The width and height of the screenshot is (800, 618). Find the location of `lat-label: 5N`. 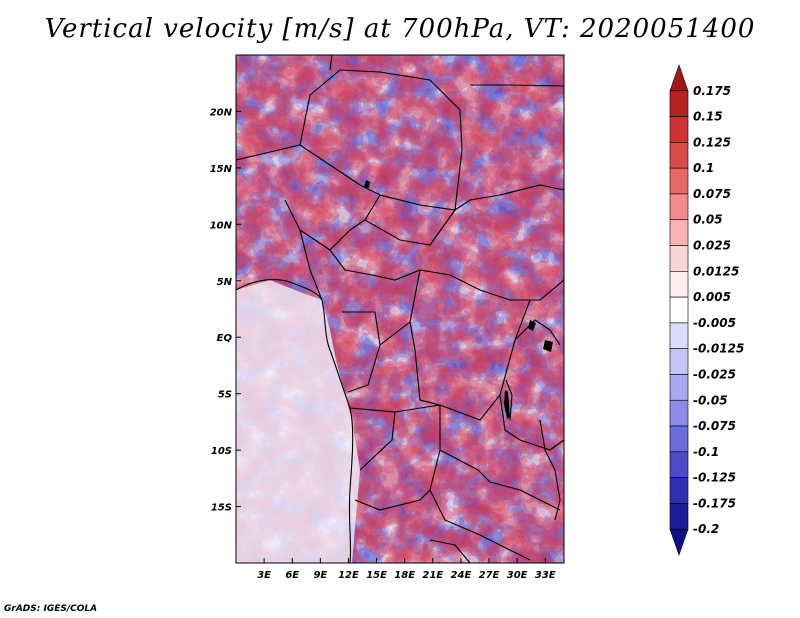

lat-label: 5N is located at coordinates (225, 282).